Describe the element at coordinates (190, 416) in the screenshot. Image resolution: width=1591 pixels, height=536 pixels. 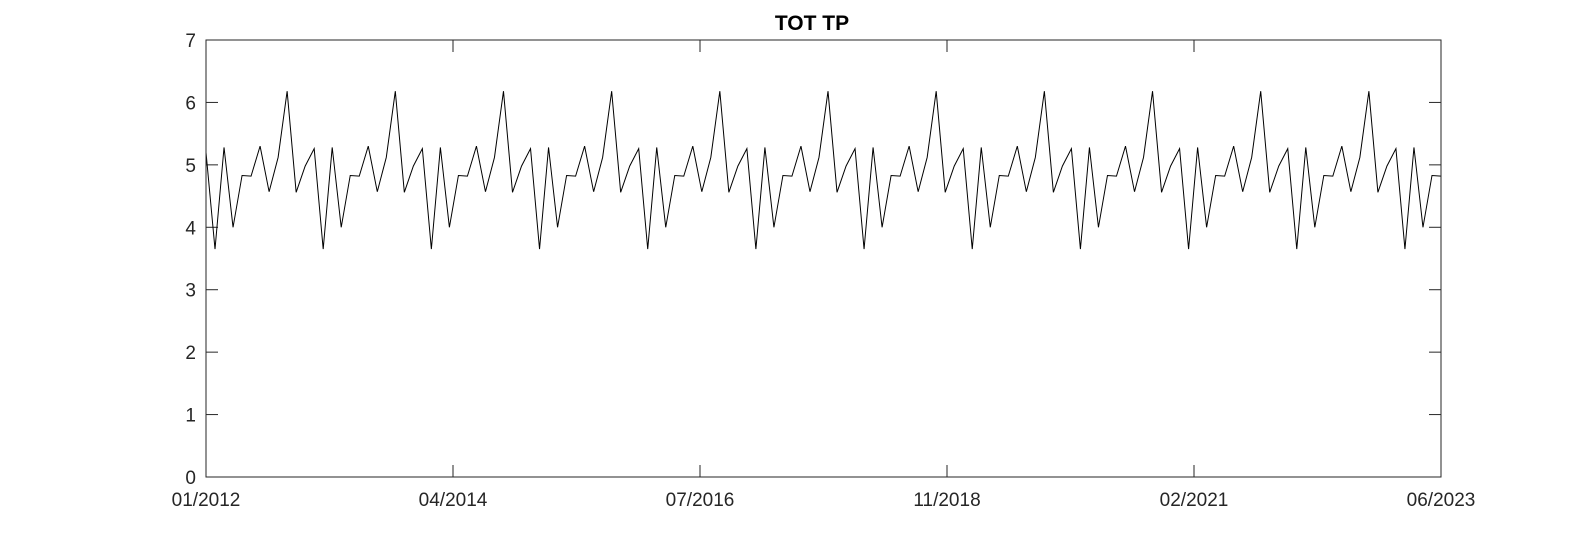
I see `y-tick-label: 1` at that location.